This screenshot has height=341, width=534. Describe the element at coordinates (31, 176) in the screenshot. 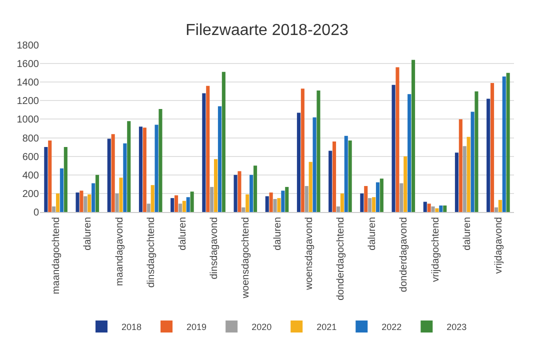

I see `y-tick-label: 400` at that location.